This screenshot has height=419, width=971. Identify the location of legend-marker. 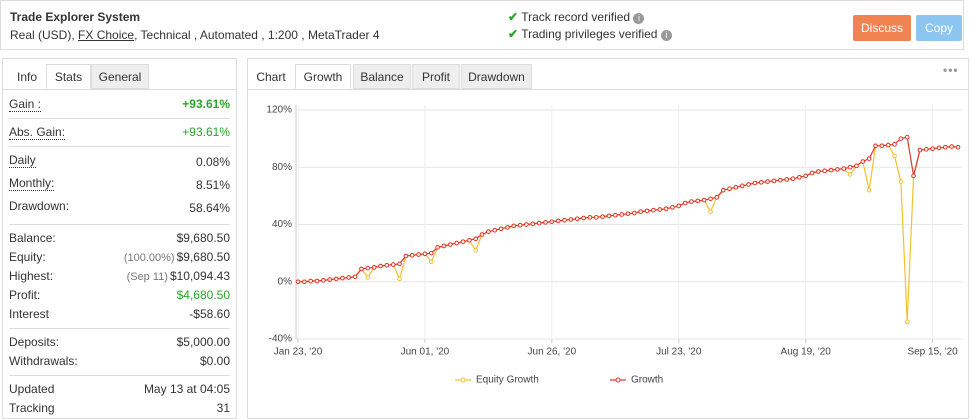
(463, 380).